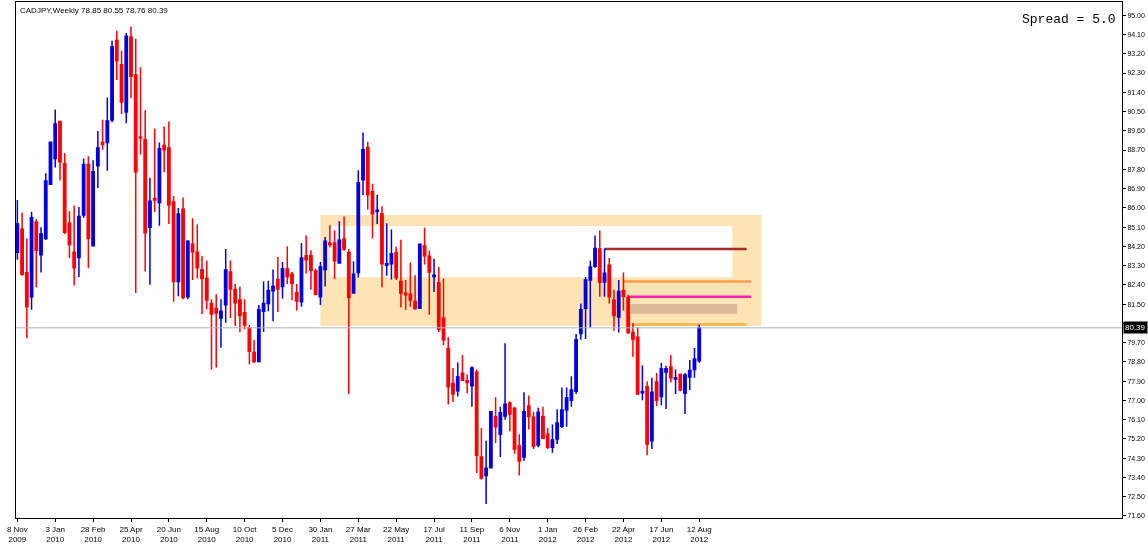 The width and height of the screenshot is (1148, 546). Describe the element at coordinates (320, 534) in the screenshot. I see `x-tick-label: 30 Jan 2011` at that location.